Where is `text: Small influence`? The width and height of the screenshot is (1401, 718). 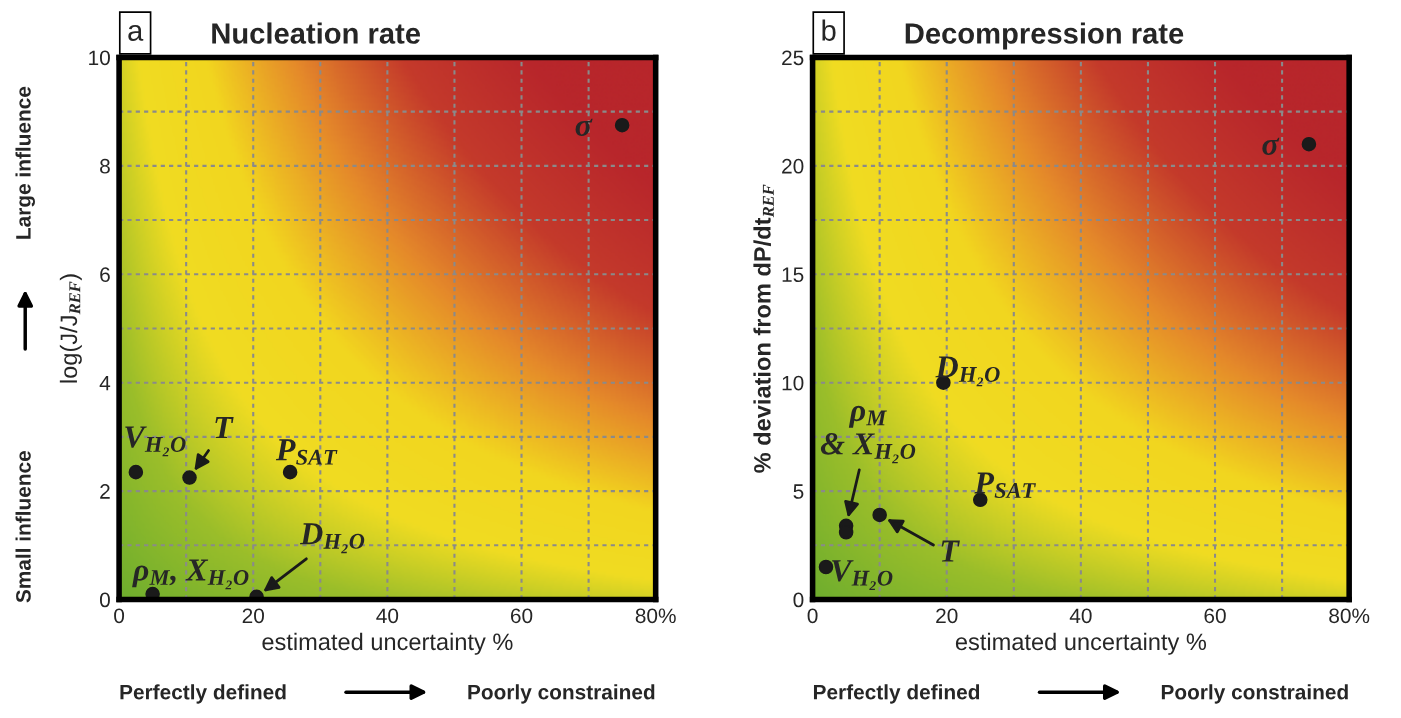
text: Small influence is located at coordinates (23, 527).